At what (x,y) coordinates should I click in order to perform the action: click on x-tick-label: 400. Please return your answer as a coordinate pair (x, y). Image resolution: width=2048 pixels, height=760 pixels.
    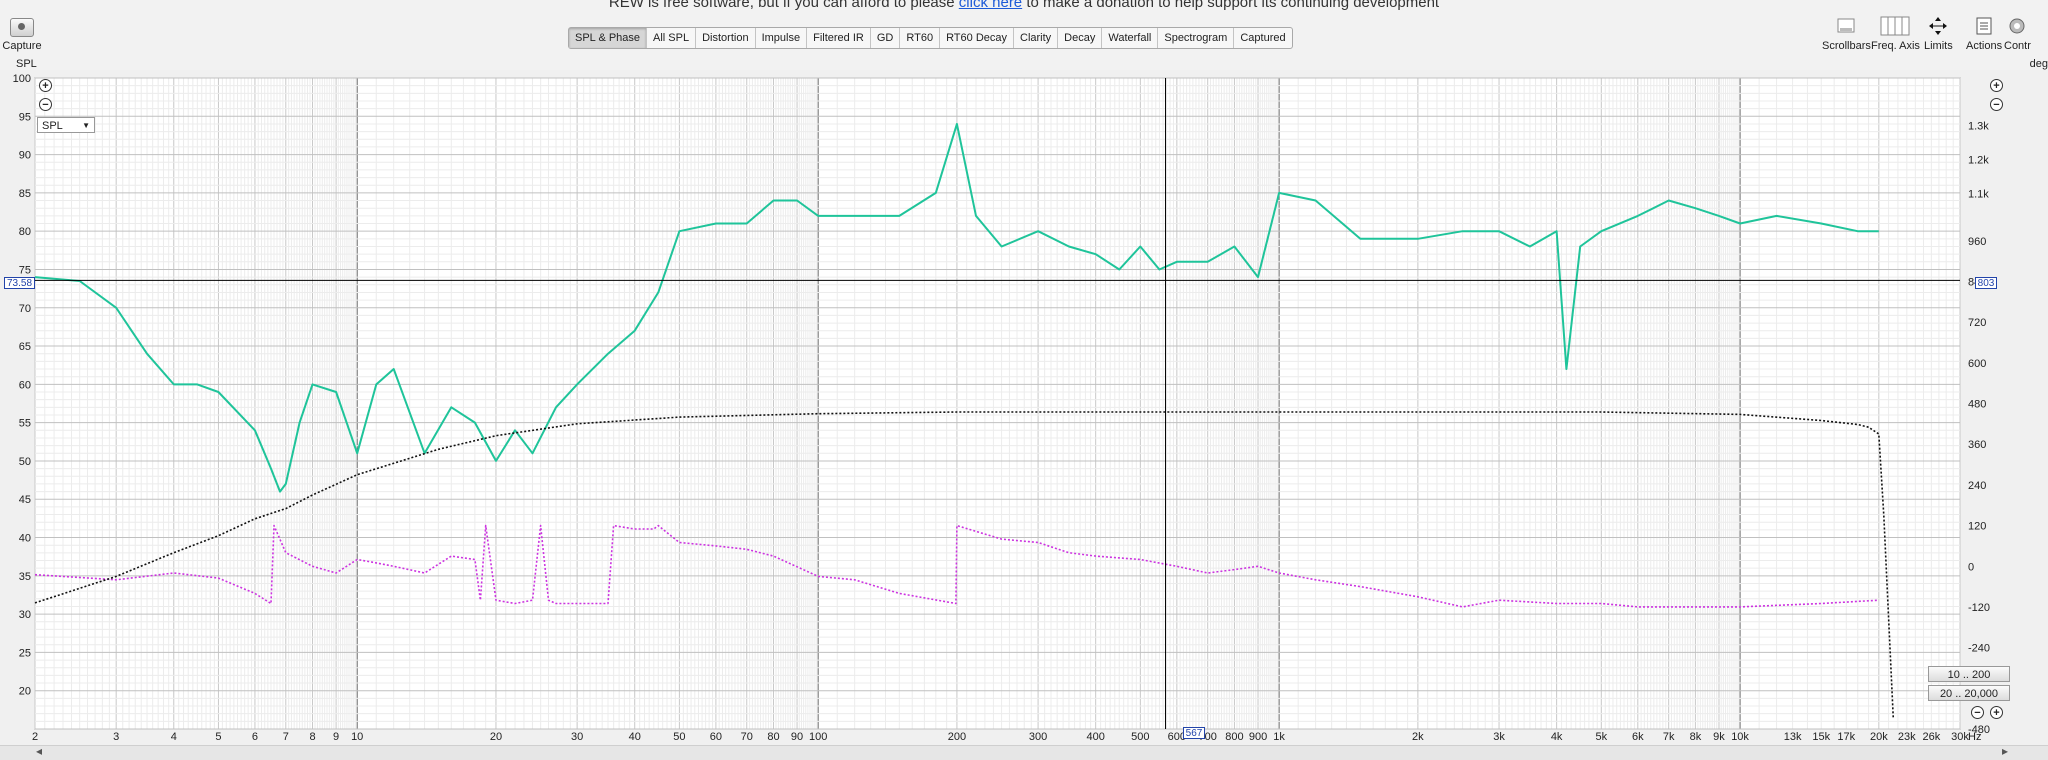
    Looking at the image, I should click on (1095, 737).